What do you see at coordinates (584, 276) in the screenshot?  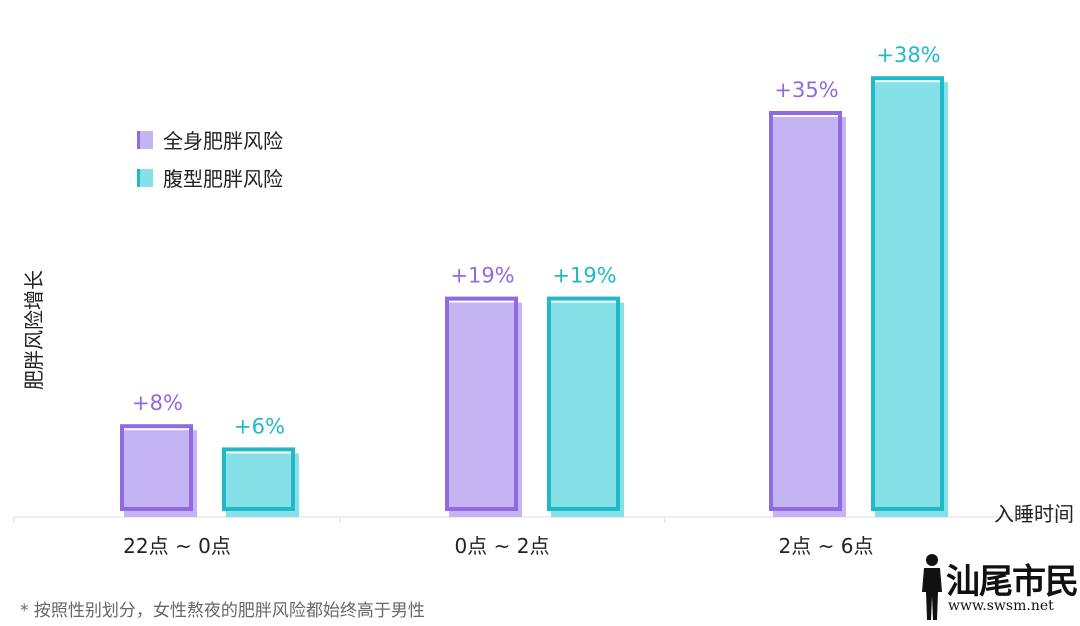 I see `data-label-2-2: +19%` at bounding box center [584, 276].